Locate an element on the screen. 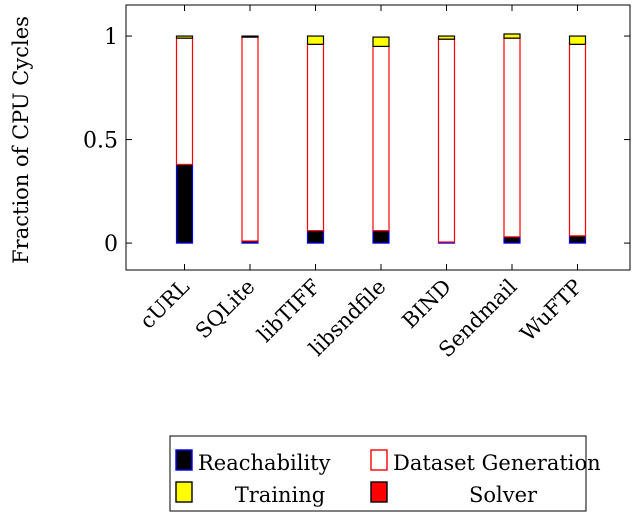 The image size is (641, 514). x-tick-label-wuftp: WuFTP is located at coordinates (551, 310).